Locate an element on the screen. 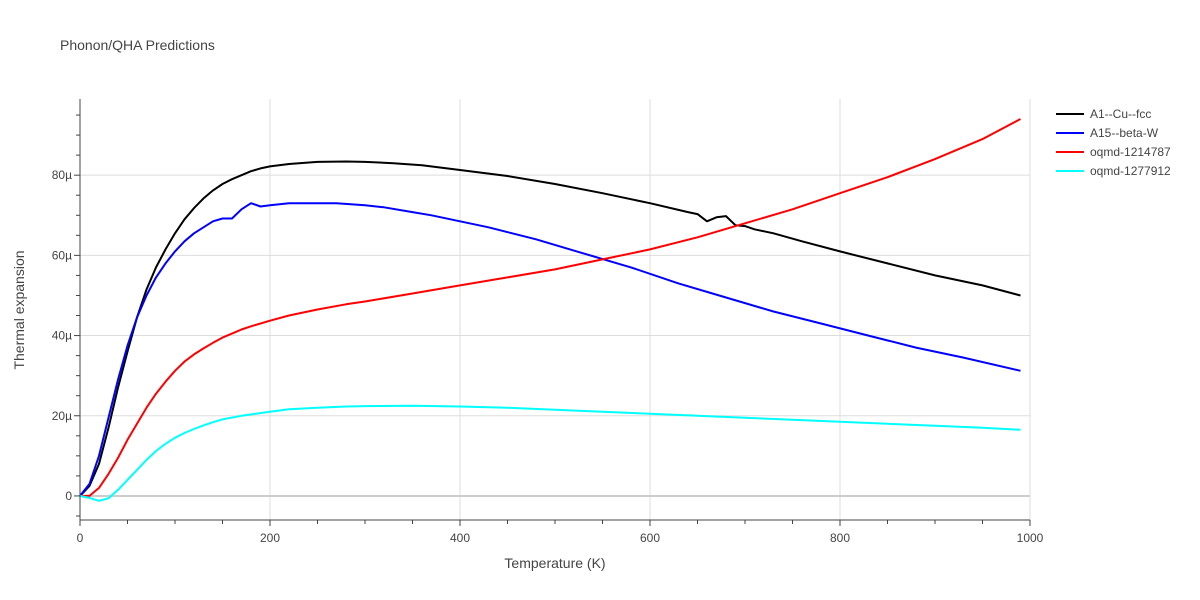 The width and height of the screenshot is (1200, 600). legend-label: A15--beta-W is located at coordinates (1124, 133).